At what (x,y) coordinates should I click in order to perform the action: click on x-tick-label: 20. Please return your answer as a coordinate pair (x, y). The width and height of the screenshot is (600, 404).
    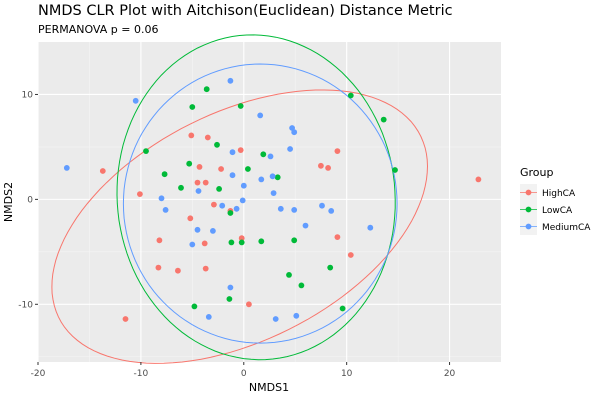
    Looking at the image, I should click on (450, 374).